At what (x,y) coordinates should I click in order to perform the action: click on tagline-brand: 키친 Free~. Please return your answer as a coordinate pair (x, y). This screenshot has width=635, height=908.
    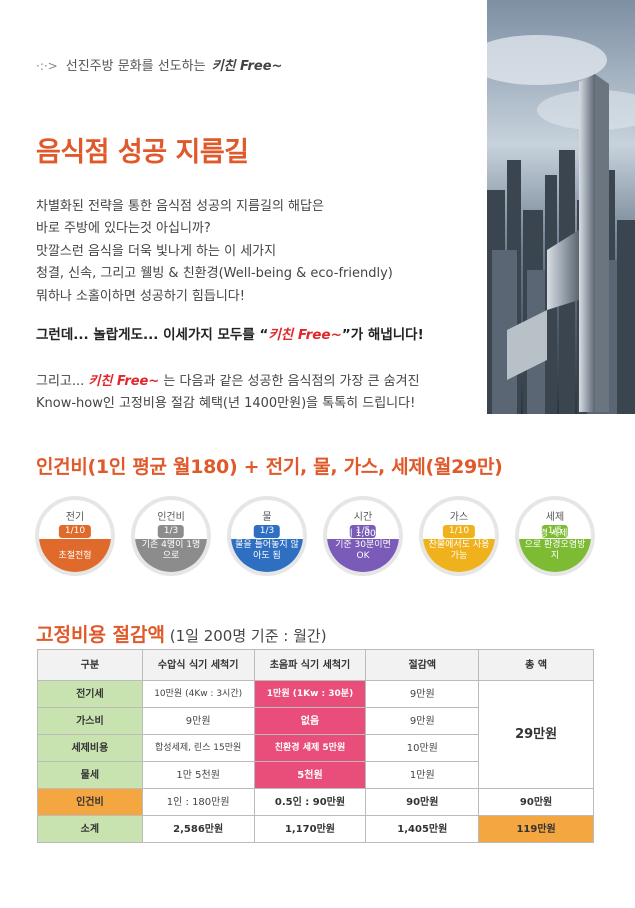
    Looking at the image, I should click on (247, 66).